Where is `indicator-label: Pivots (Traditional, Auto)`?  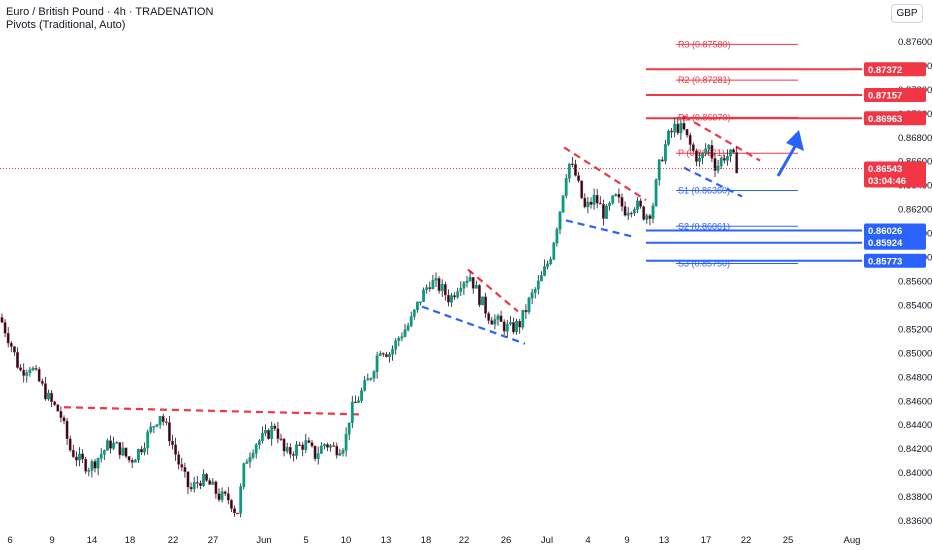 indicator-label: Pivots (Traditional, Auto) is located at coordinates (66, 25).